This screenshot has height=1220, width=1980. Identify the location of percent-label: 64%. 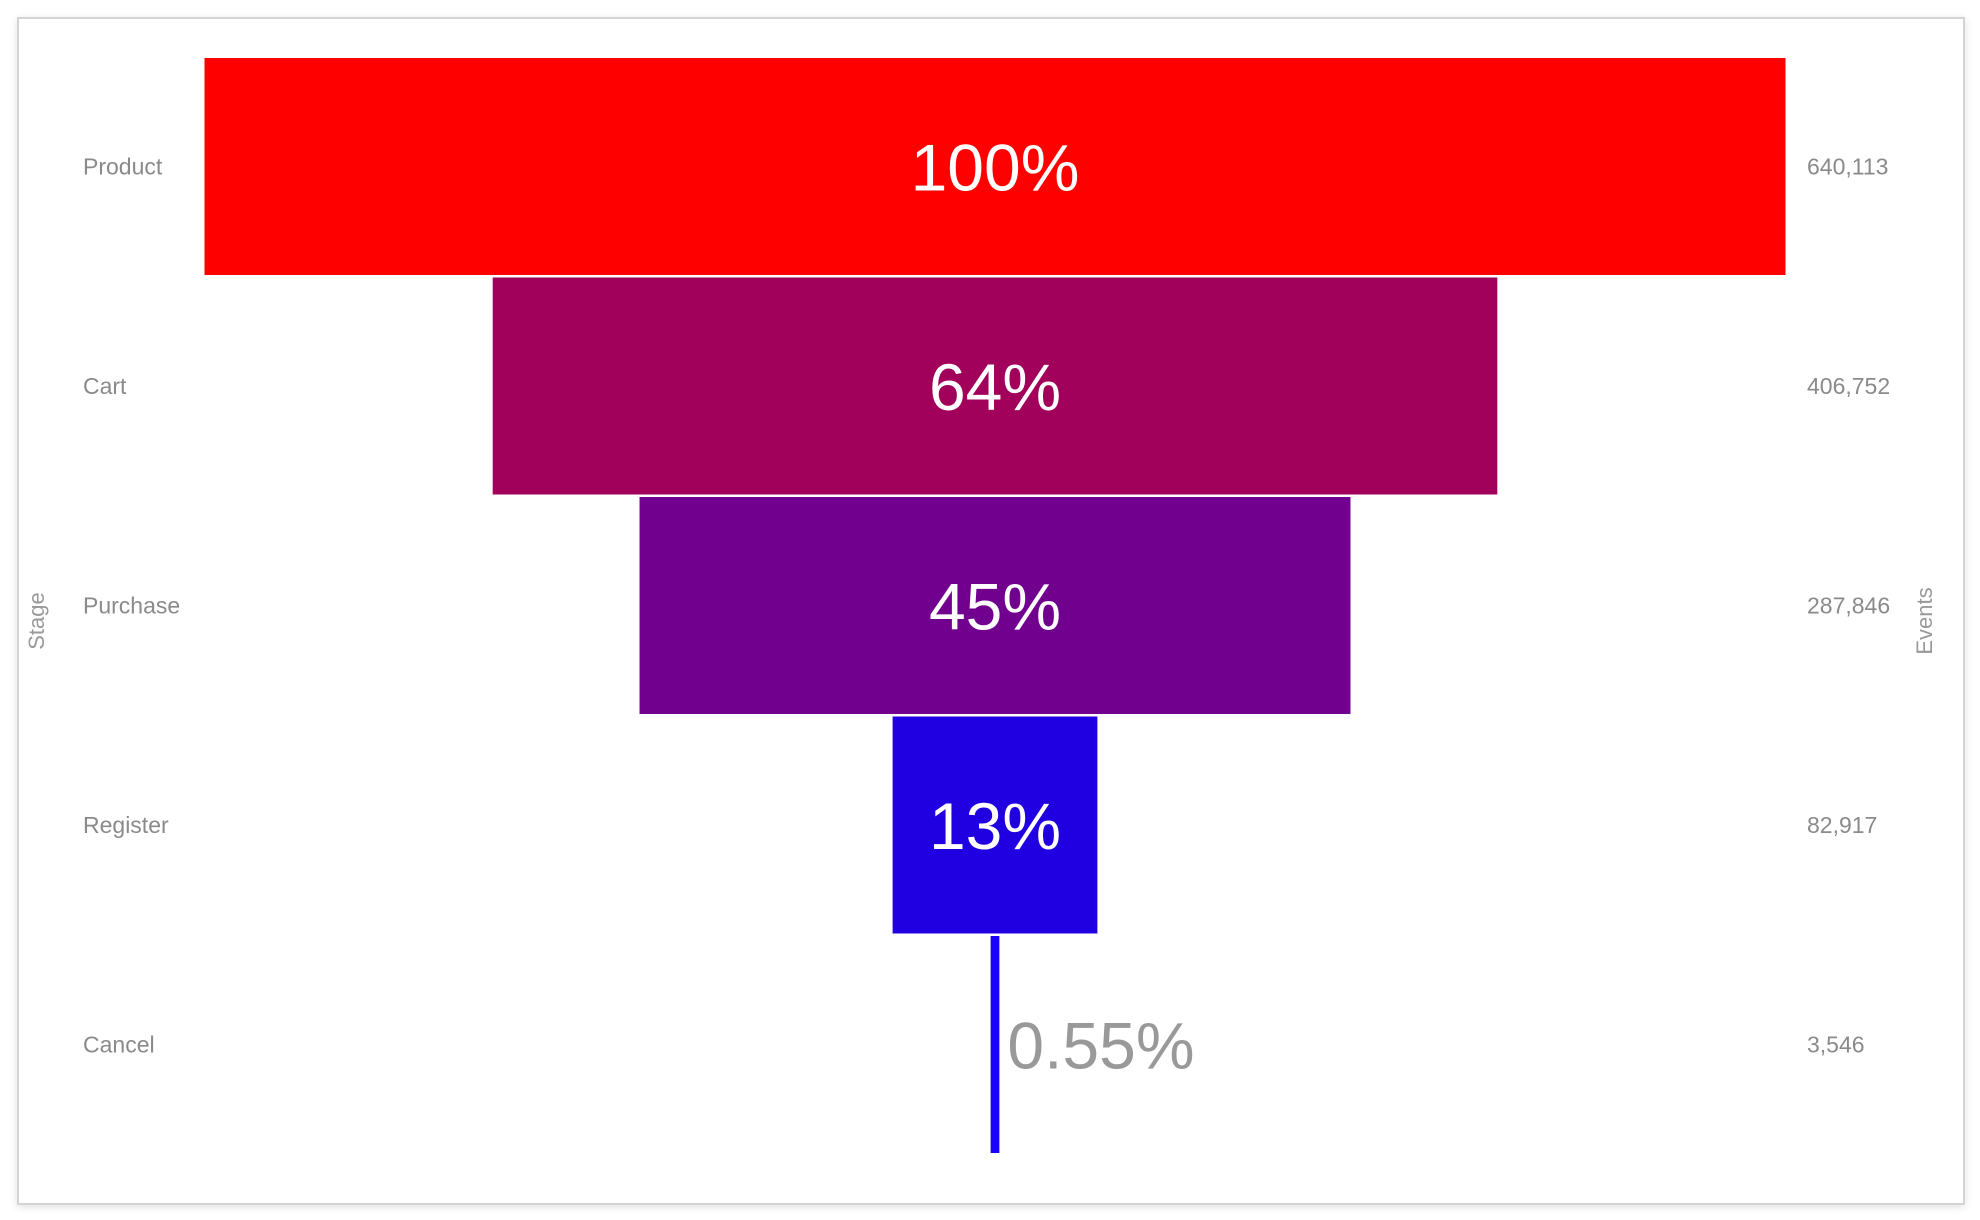
(995, 387).